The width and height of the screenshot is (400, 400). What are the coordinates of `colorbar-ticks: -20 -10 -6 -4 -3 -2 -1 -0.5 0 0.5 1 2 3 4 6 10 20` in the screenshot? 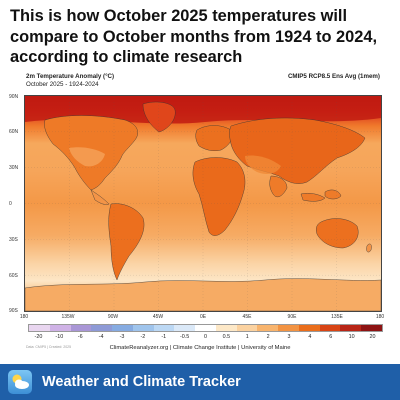 It's located at (205, 338).